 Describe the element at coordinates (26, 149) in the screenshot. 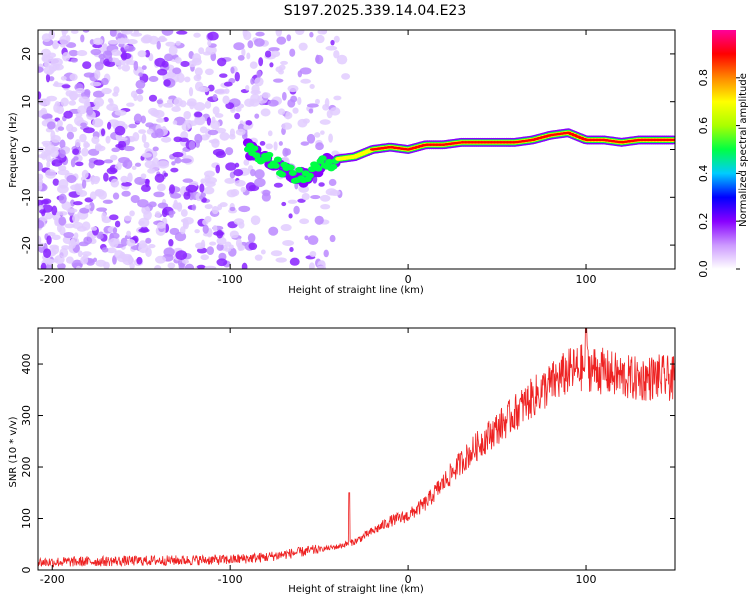

I see `y-tick-label: 0` at that location.